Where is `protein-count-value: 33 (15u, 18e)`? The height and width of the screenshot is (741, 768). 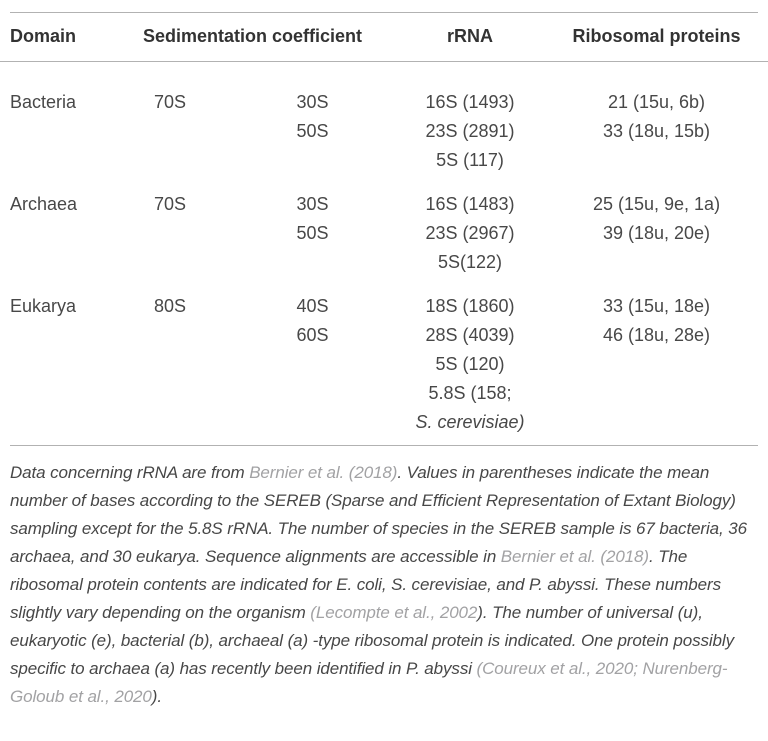 protein-count-value: 33 (15u, 18e) is located at coordinates (656, 306).